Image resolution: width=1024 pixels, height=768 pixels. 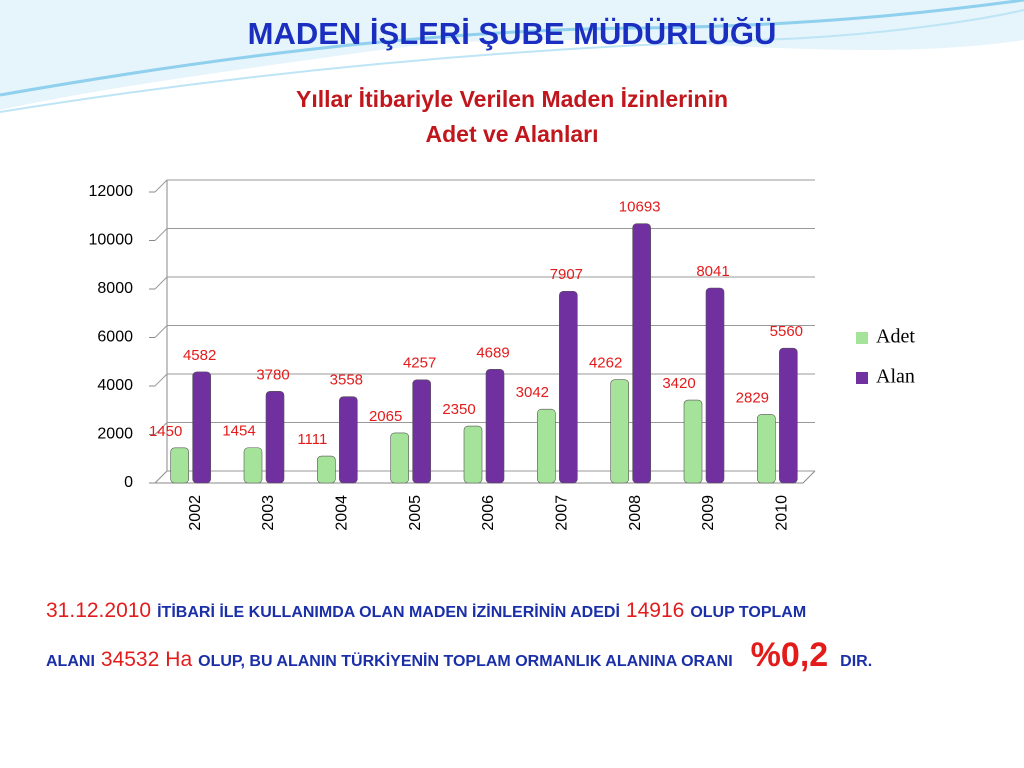 I want to click on floor, so click(x=485, y=477).